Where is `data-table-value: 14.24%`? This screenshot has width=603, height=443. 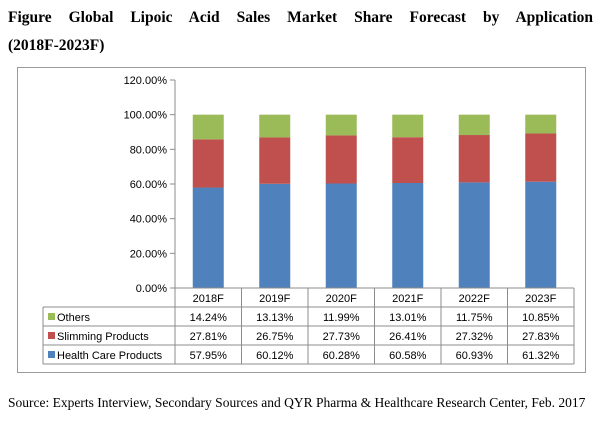
data-table-value: 14.24% is located at coordinates (209, 318).